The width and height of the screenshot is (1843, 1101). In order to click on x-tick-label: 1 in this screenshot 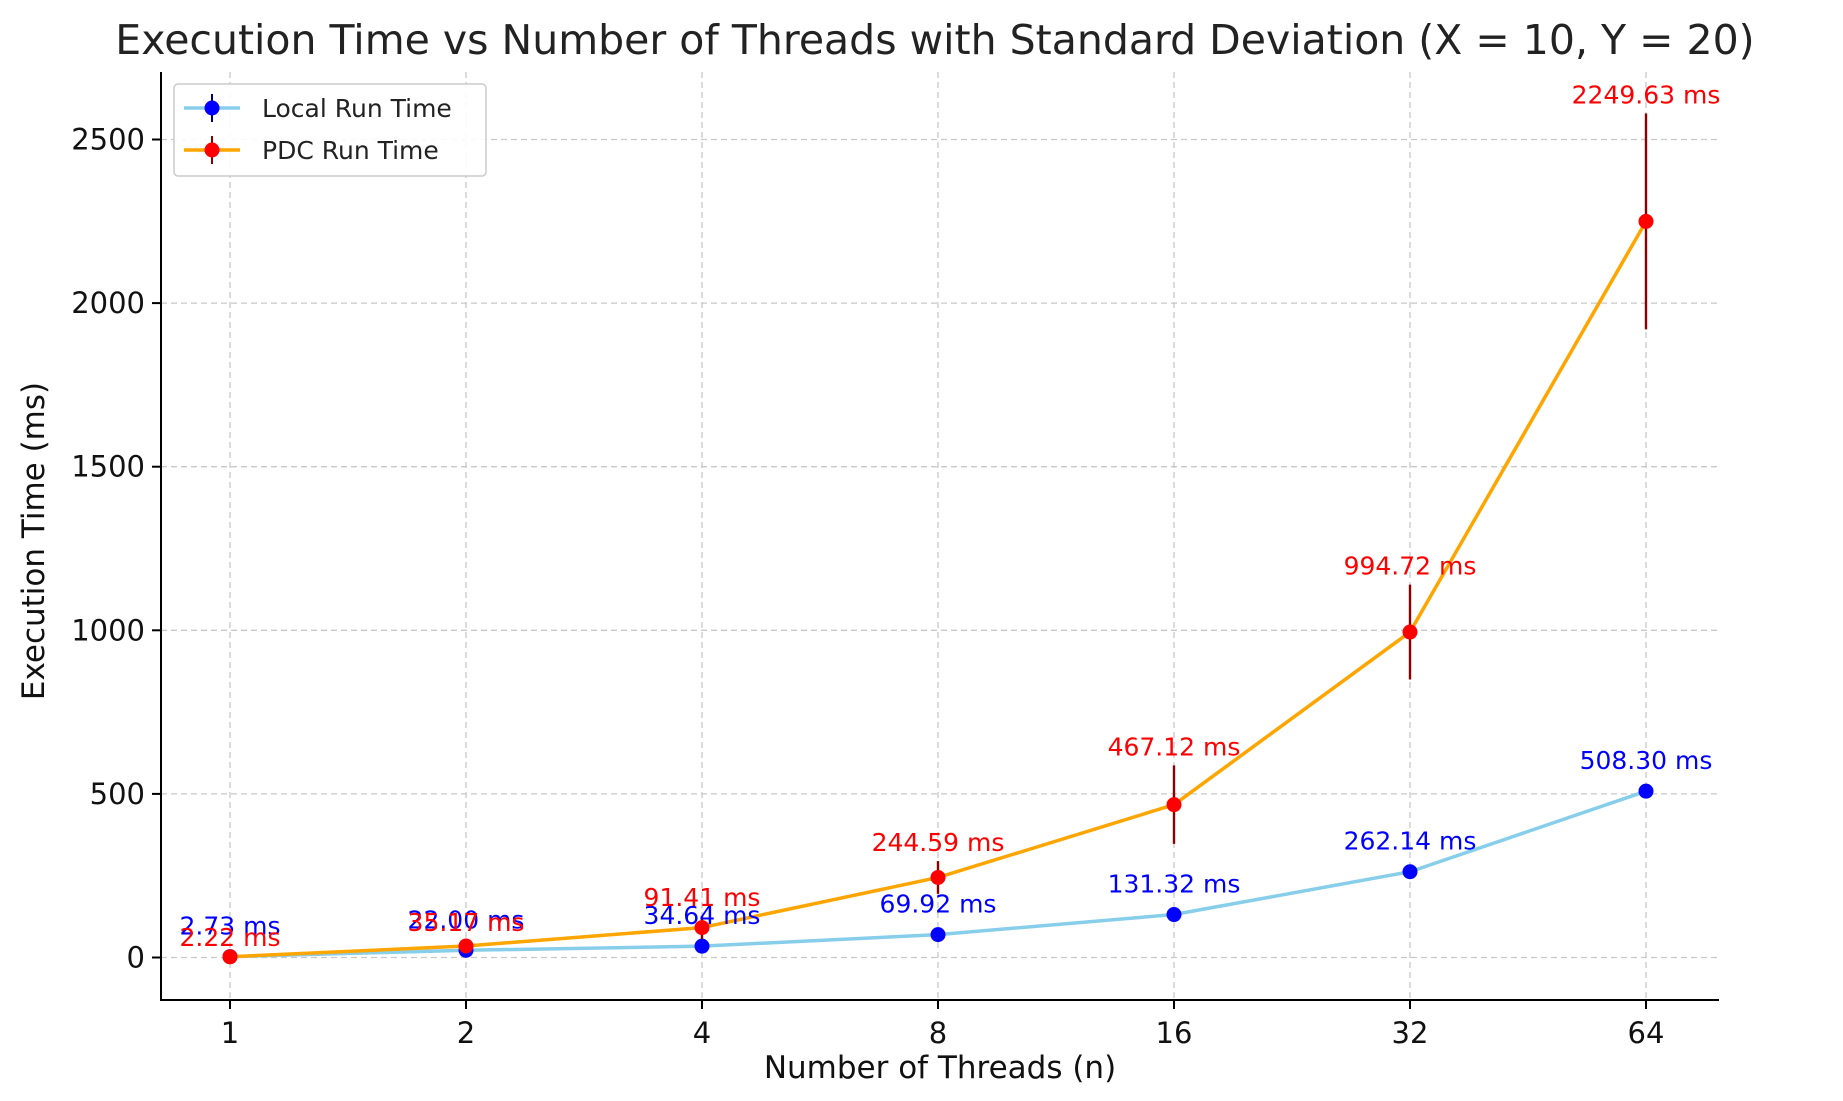, I will do `click(230, 1033)`.